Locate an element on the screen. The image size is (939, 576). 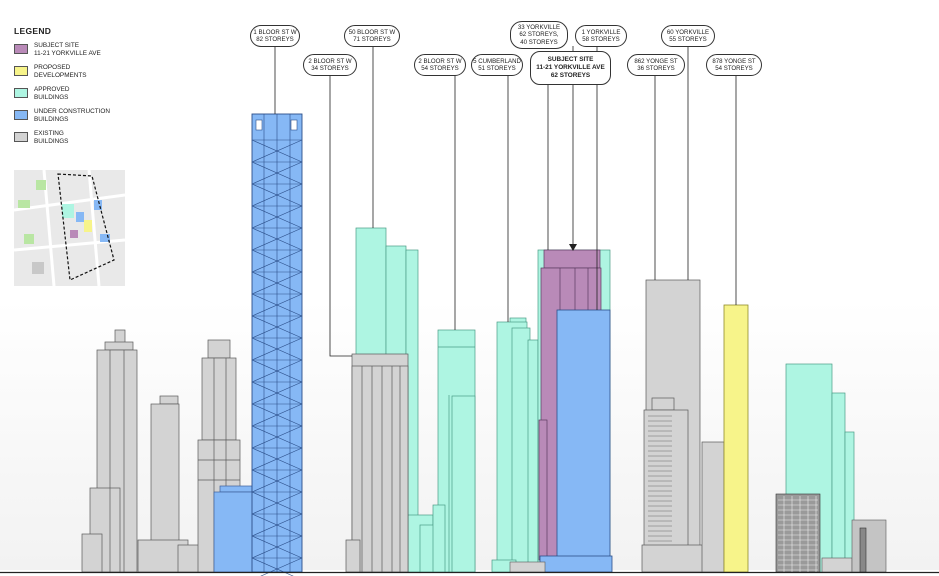
callout-1-yorkville-storeys: 58 STOREYS is located at coordinates (601, 39).